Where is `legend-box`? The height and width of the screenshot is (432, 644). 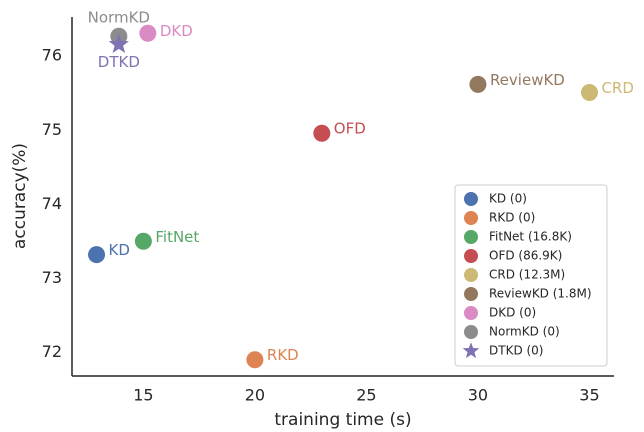
legend-box is located at coordinates (531, 275).